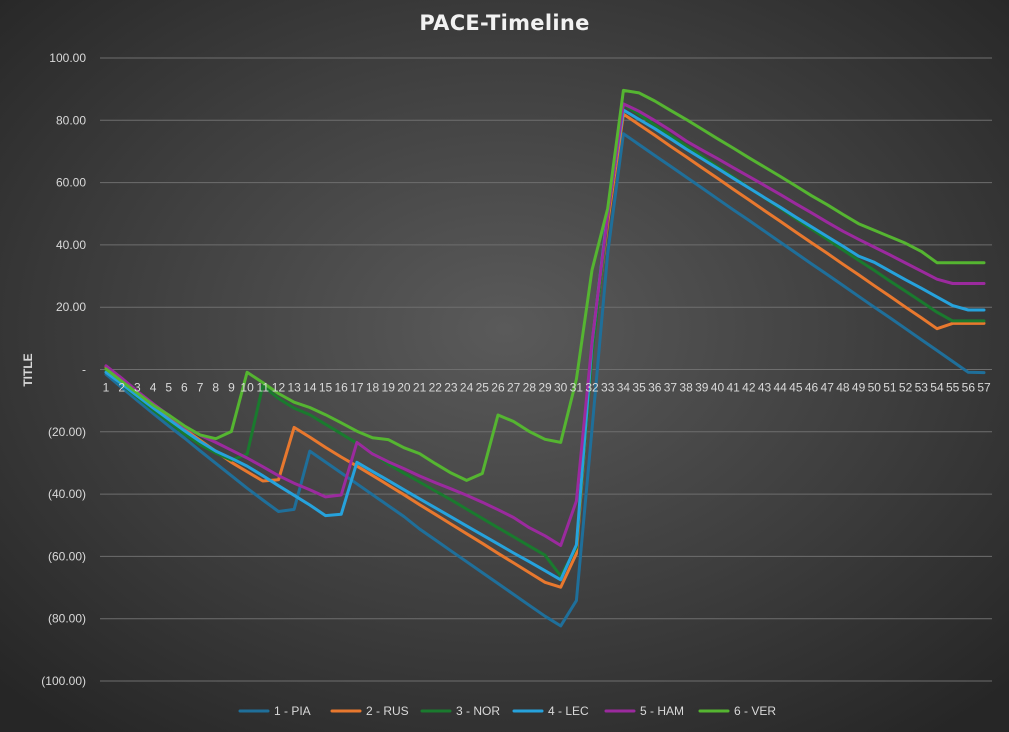 This screenshot has height=732, width=1009. I want to click on x-tick-label: 20, so click(404, 388).